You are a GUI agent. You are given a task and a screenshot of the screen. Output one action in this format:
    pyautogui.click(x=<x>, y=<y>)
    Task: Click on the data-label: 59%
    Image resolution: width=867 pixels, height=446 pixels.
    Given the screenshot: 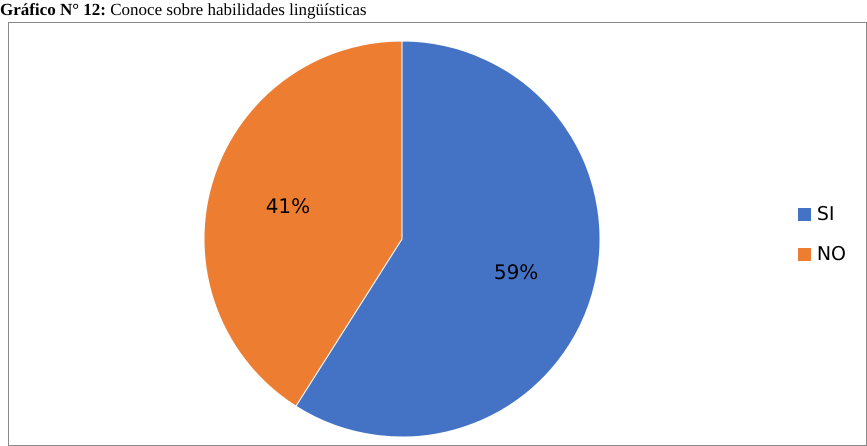 What is the action you would take?
    pyautogui.click(x=516, y=272)
    